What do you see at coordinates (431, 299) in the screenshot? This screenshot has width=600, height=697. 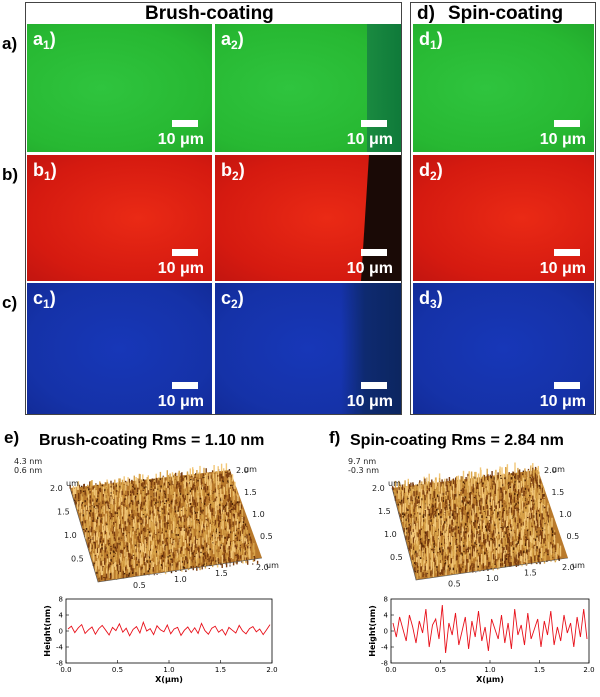 I see `panel-label-d3: d3)` at bounding box center [431, 299].